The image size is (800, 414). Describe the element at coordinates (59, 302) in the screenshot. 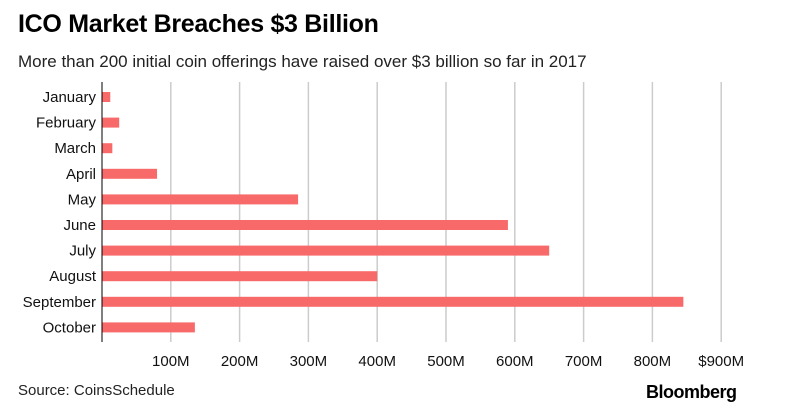

I see `category-label-september: September` at that location.